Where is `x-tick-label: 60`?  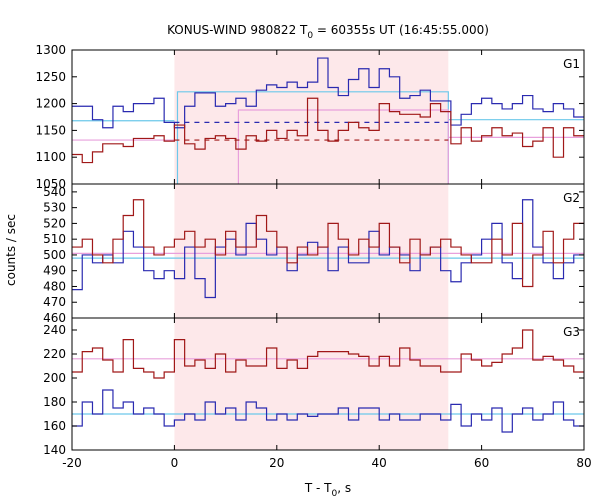 x-tick-label: 60 is located at coordinates (481, 463).